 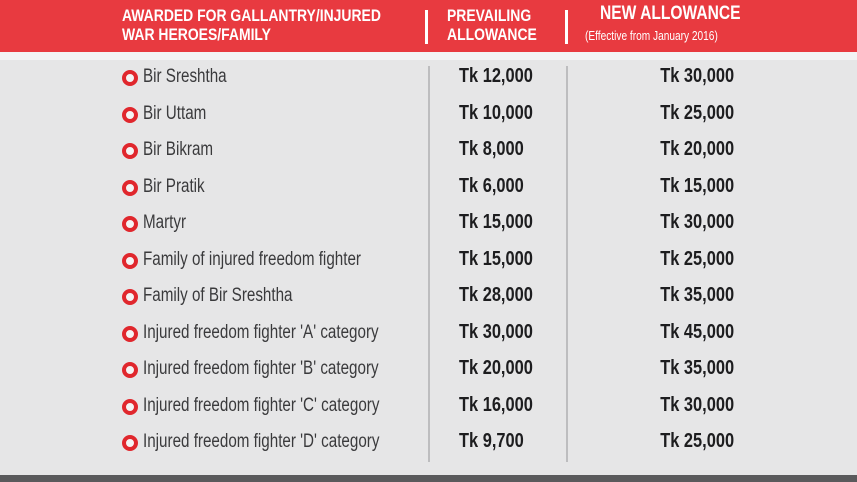 I want to click on prevailing-allowance: Tk 9,700, so click(x=491, y=441).